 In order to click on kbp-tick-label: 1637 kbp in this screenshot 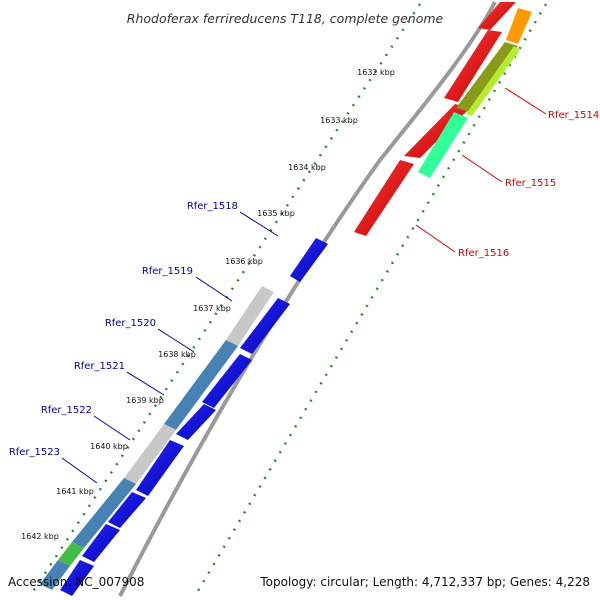, I will do `click(212, 308)`.